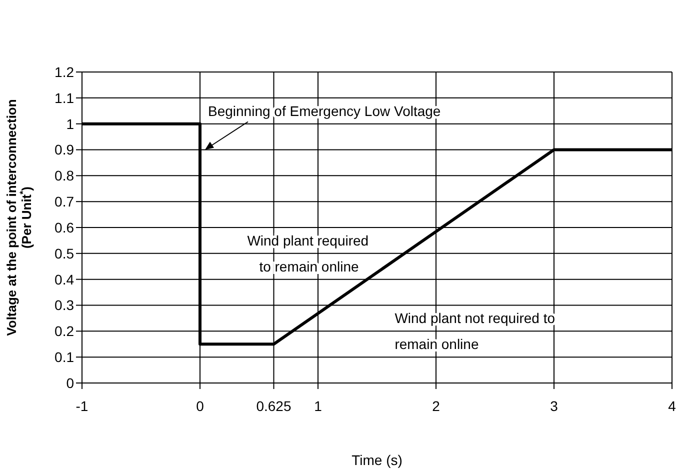 The height and width of the screenshot is (475, 686). I want to click on y-tick-label: 0.9, so click(64, 150).